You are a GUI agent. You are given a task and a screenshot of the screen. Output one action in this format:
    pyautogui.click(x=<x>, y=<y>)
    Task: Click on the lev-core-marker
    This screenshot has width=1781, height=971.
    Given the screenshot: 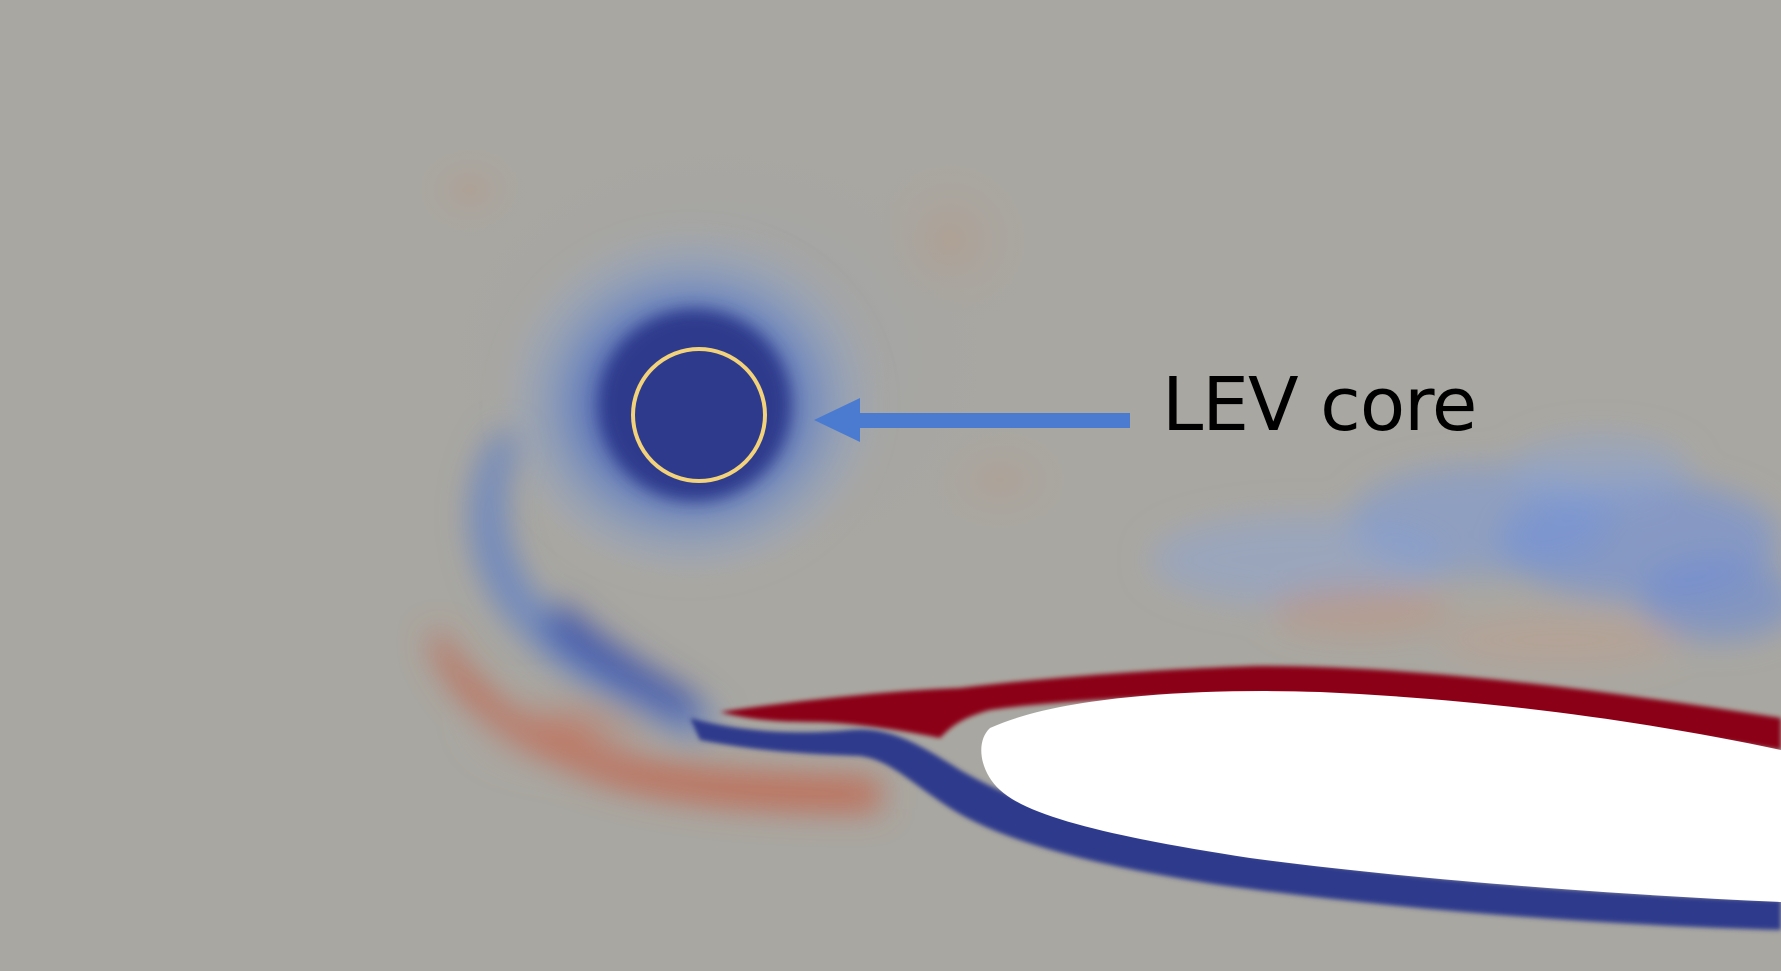 What is the action you would take?
    pyautogui.click(x=699, y=415)
    